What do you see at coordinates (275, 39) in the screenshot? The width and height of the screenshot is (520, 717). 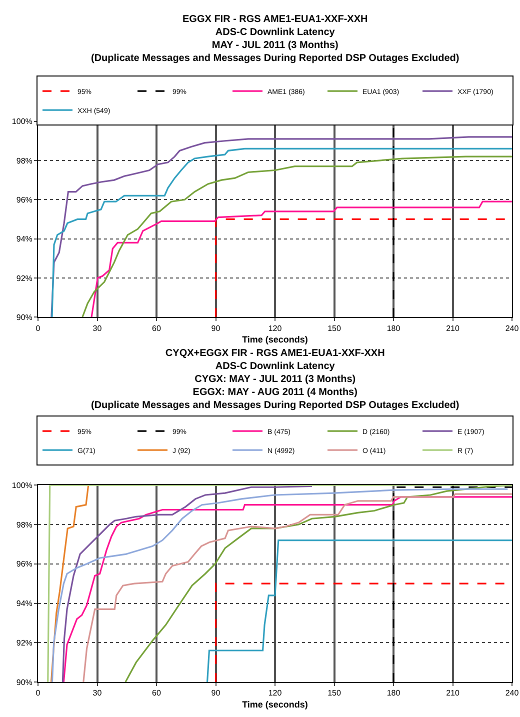 I see `chart-title: EGGX FIR - RGS AME1-EUA1-XXF-XXH ADS-C Downlink Latency MAY - JUL 2011 (3 Months) (Duplicate Messages and Messages During Reported DSP Outages Excluded)` at bounding box center [275, 39].